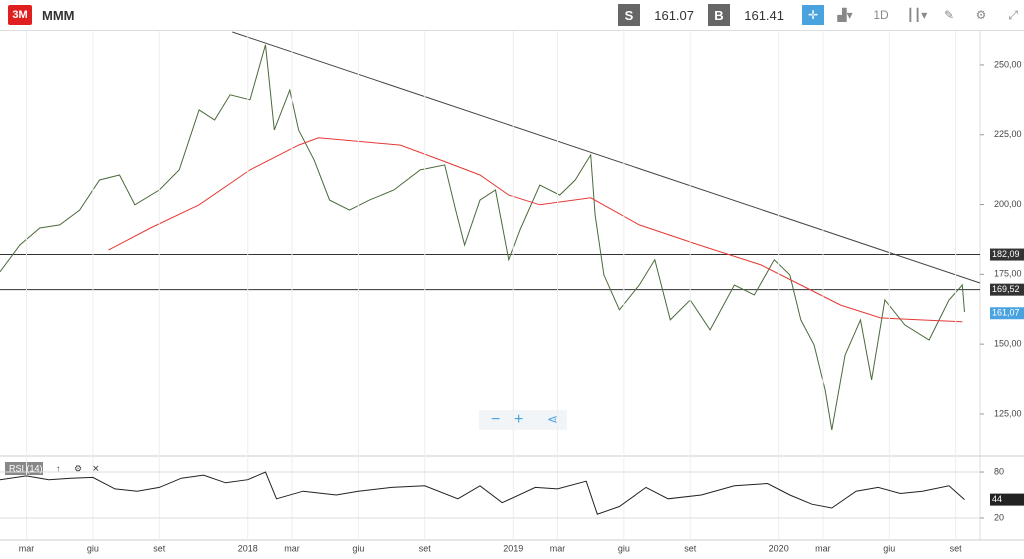  Describe the element at coordinates (1008, 274) in the screenshot. I see `y-tick-label: 175,00` at that location.